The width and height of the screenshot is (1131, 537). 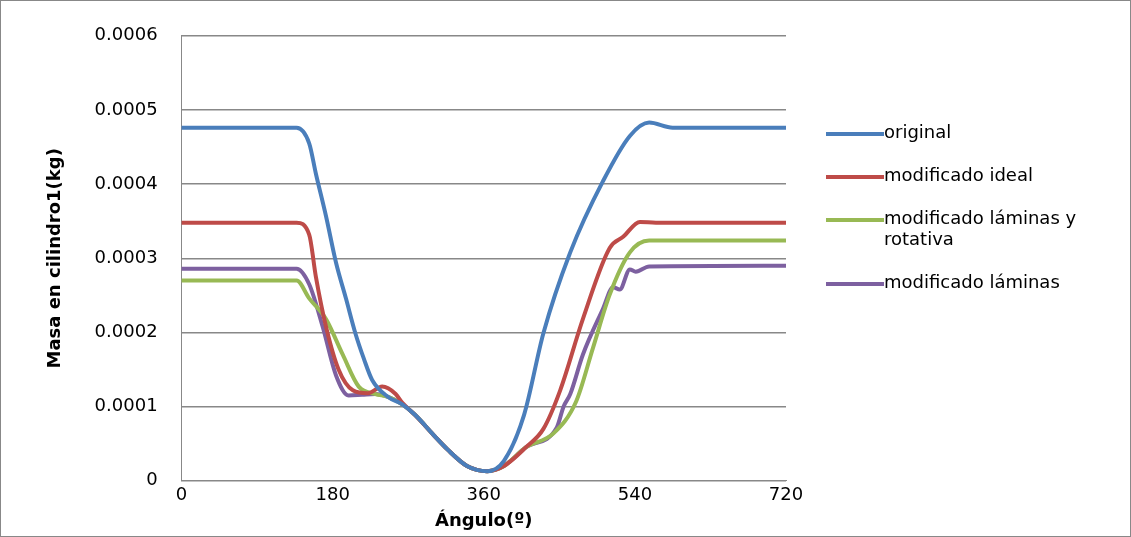 What do you see at coordinates (126, 405) in the screenshot?
I see `y-tick-label: 0.0001` at bounding box center [126, 405].